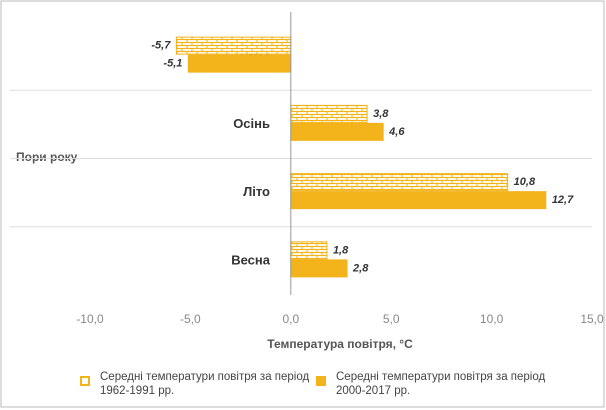 This screenshot has width=606, height=410. What do you see at coordinates (341, 250) in the screenshot?
I see `value-label: 1,8` at bounding box center [341, 250].